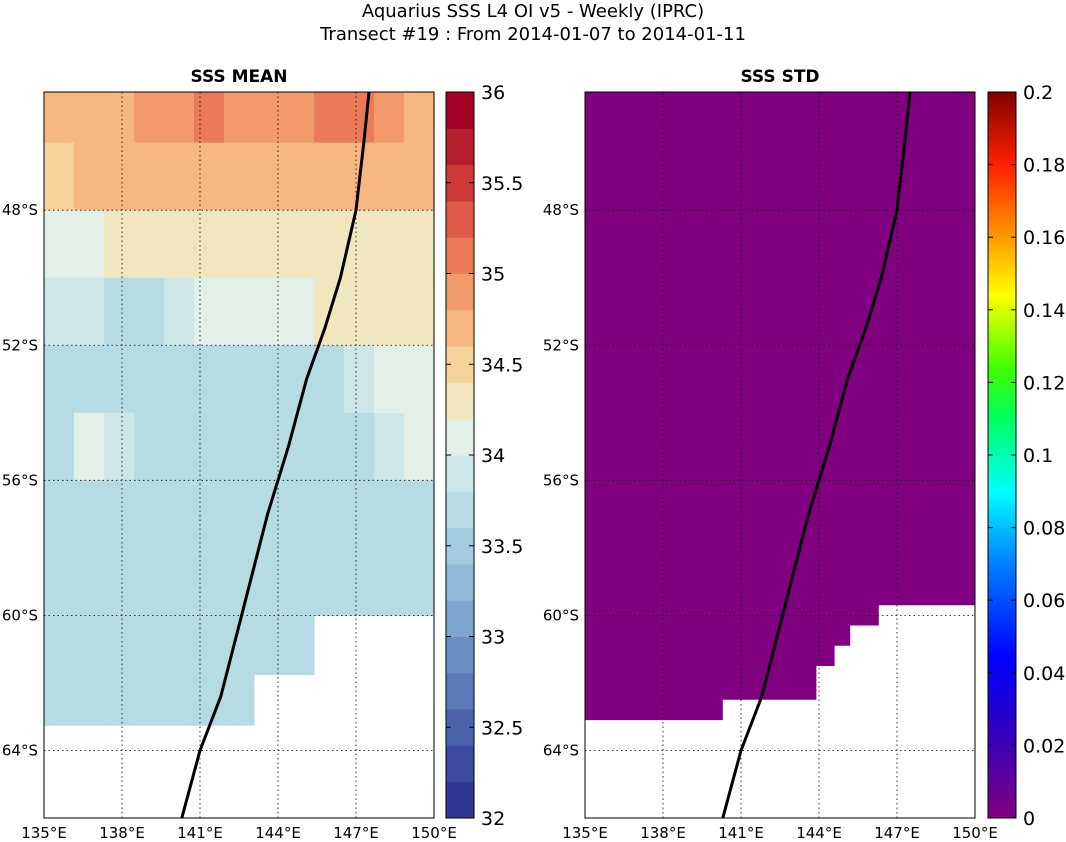 This screenshot has height=842, width=1066. I want to click on sss-std-colorbar: 0 0.02 0.04 0.06 0.08 0.1 0.12 0.14 0.16 0.18 0.2, so click(1026, 456).